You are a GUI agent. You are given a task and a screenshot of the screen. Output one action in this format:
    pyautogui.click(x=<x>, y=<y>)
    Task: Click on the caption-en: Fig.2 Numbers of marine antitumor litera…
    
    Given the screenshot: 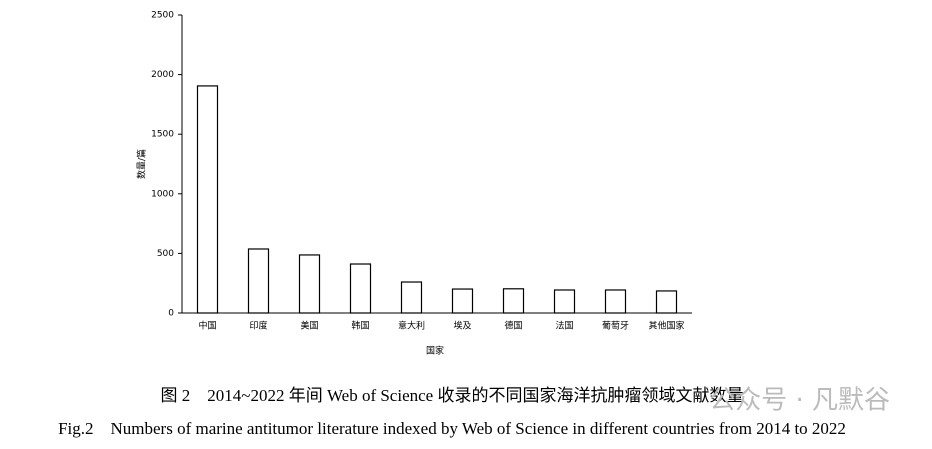 What is the action you would take?
    pyautogui.click(x=452, y=428)
    